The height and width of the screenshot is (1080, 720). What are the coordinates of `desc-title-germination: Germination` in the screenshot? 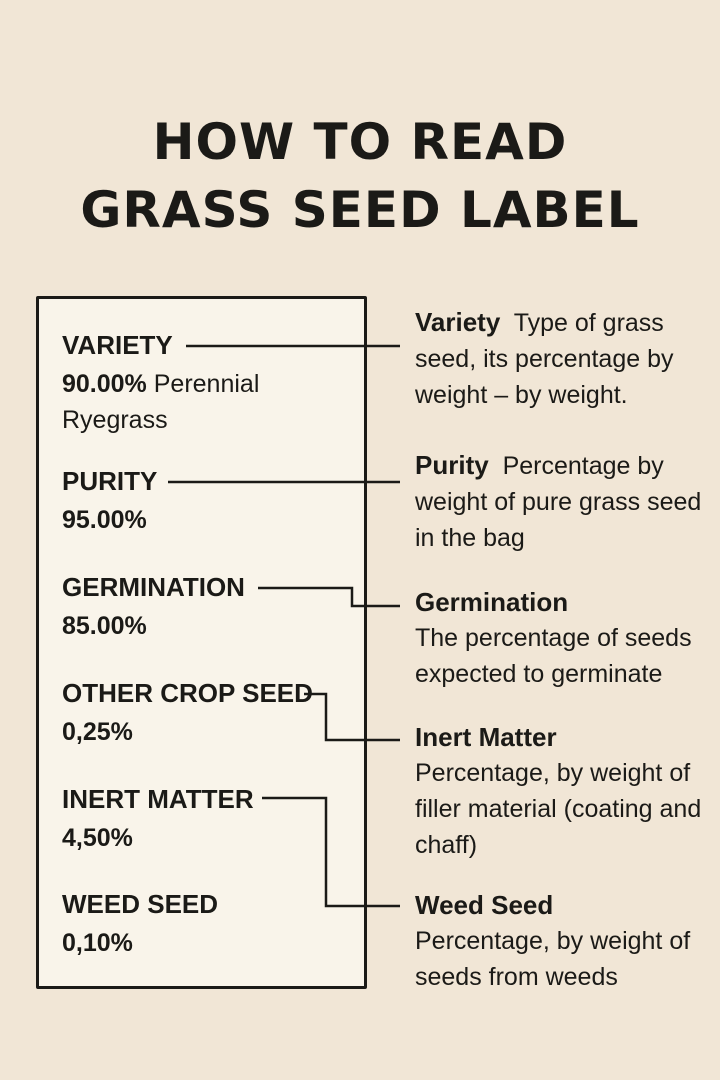 It's located at (492, 602).